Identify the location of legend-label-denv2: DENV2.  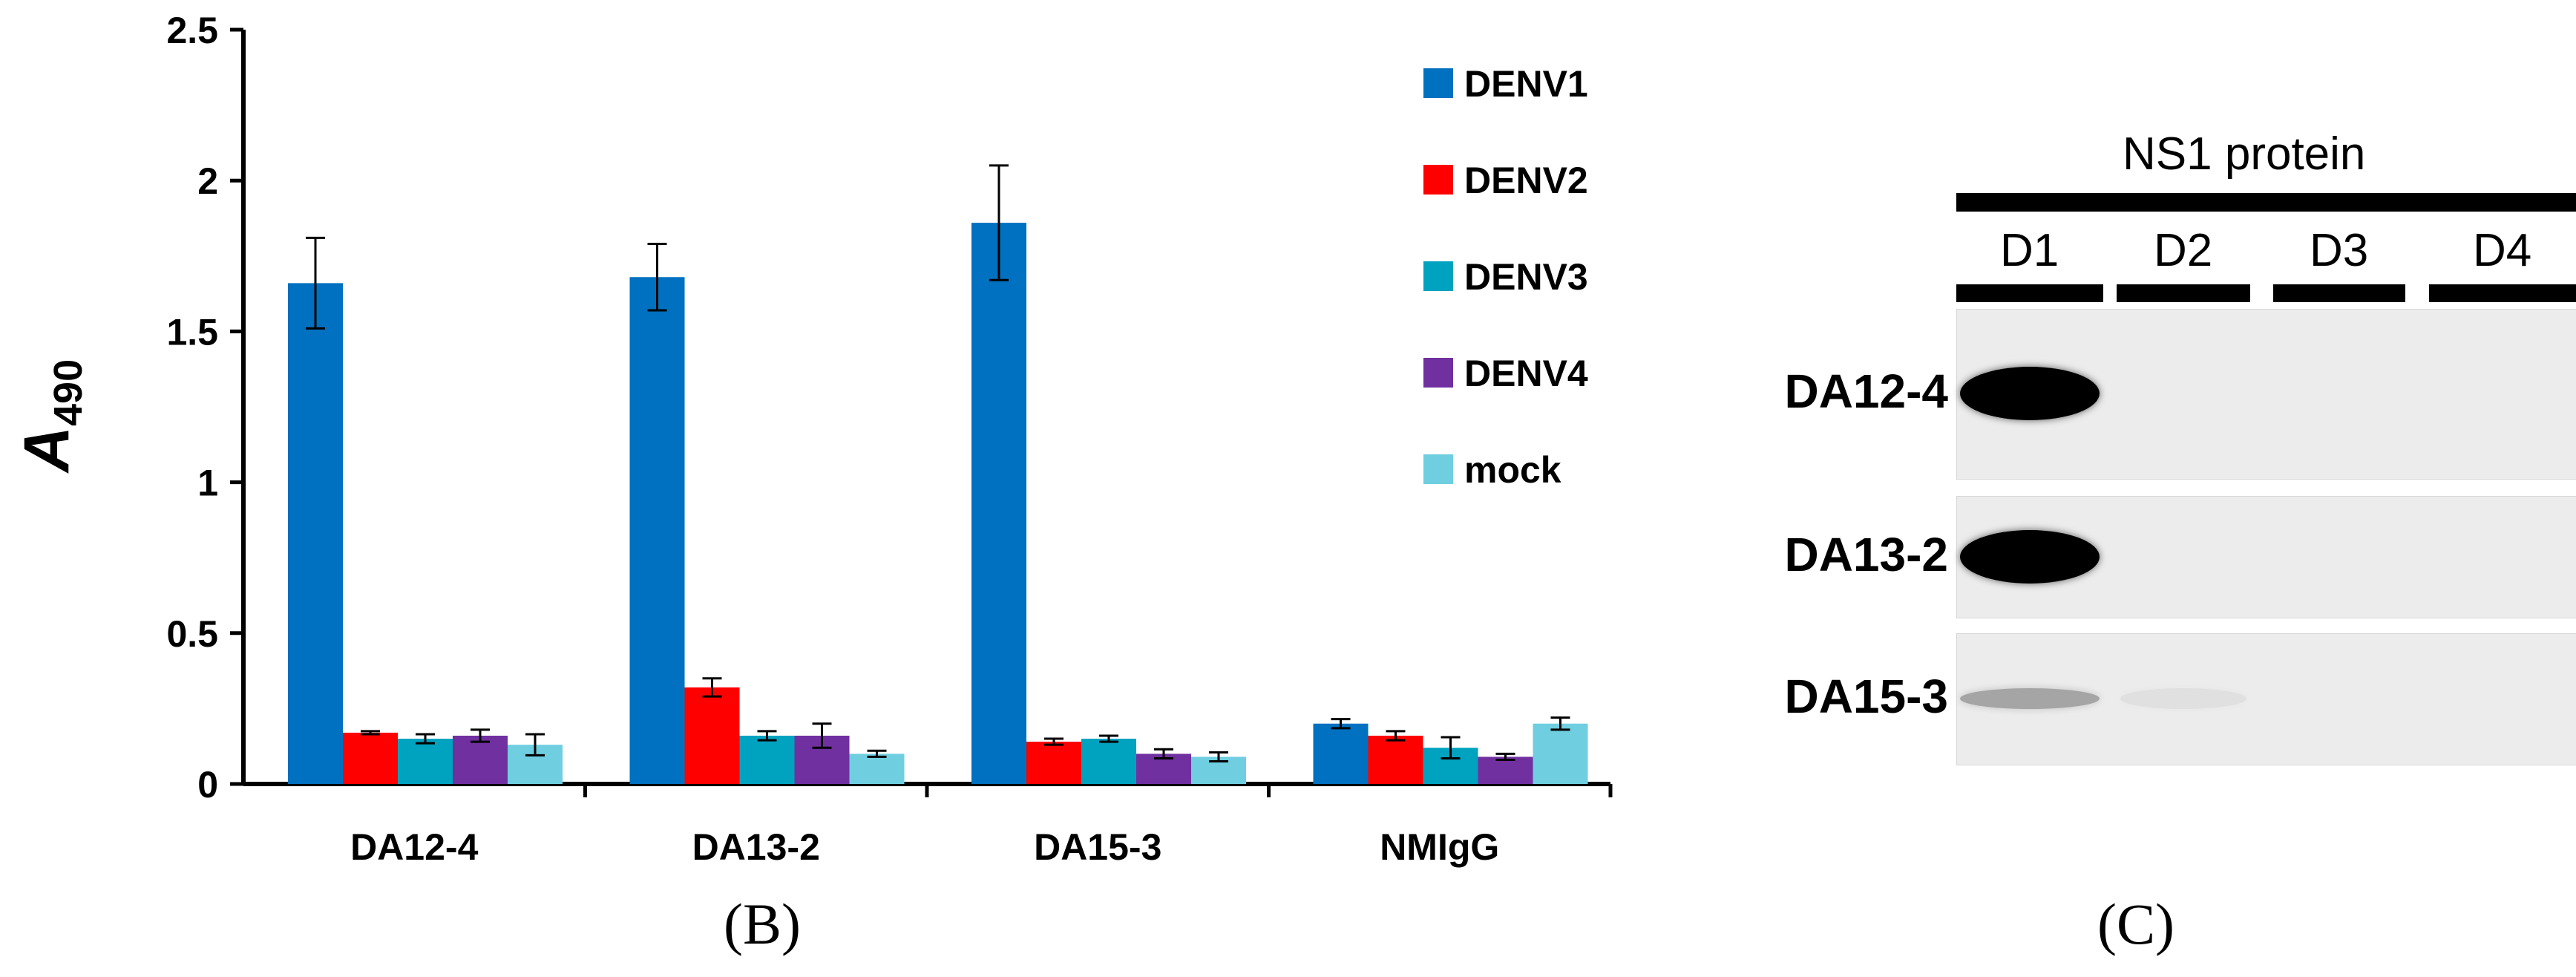
(1526, 180).